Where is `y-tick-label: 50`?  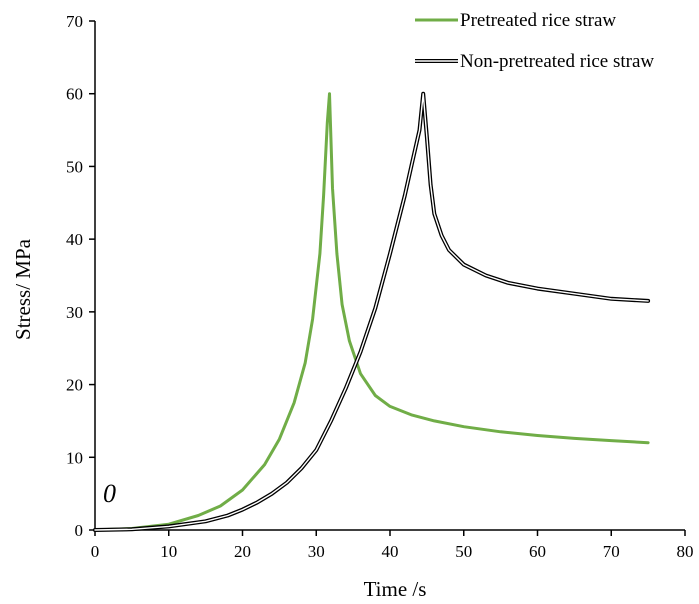
y-tick-label: 50 is located at coordinates (74, 166).